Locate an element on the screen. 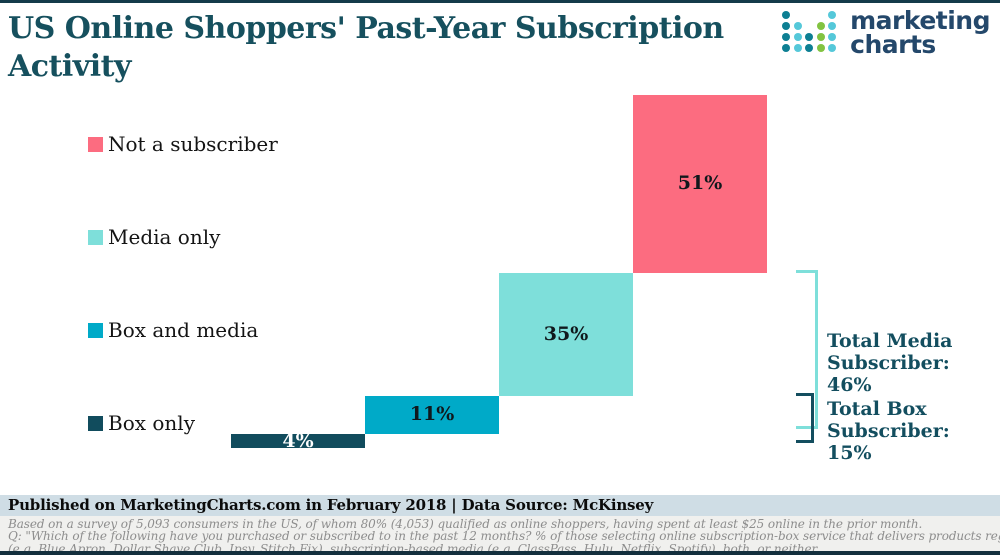 The width and height of the screenshot is (1000, 555). logo-dots-icon is located at coordinates (809, 31).